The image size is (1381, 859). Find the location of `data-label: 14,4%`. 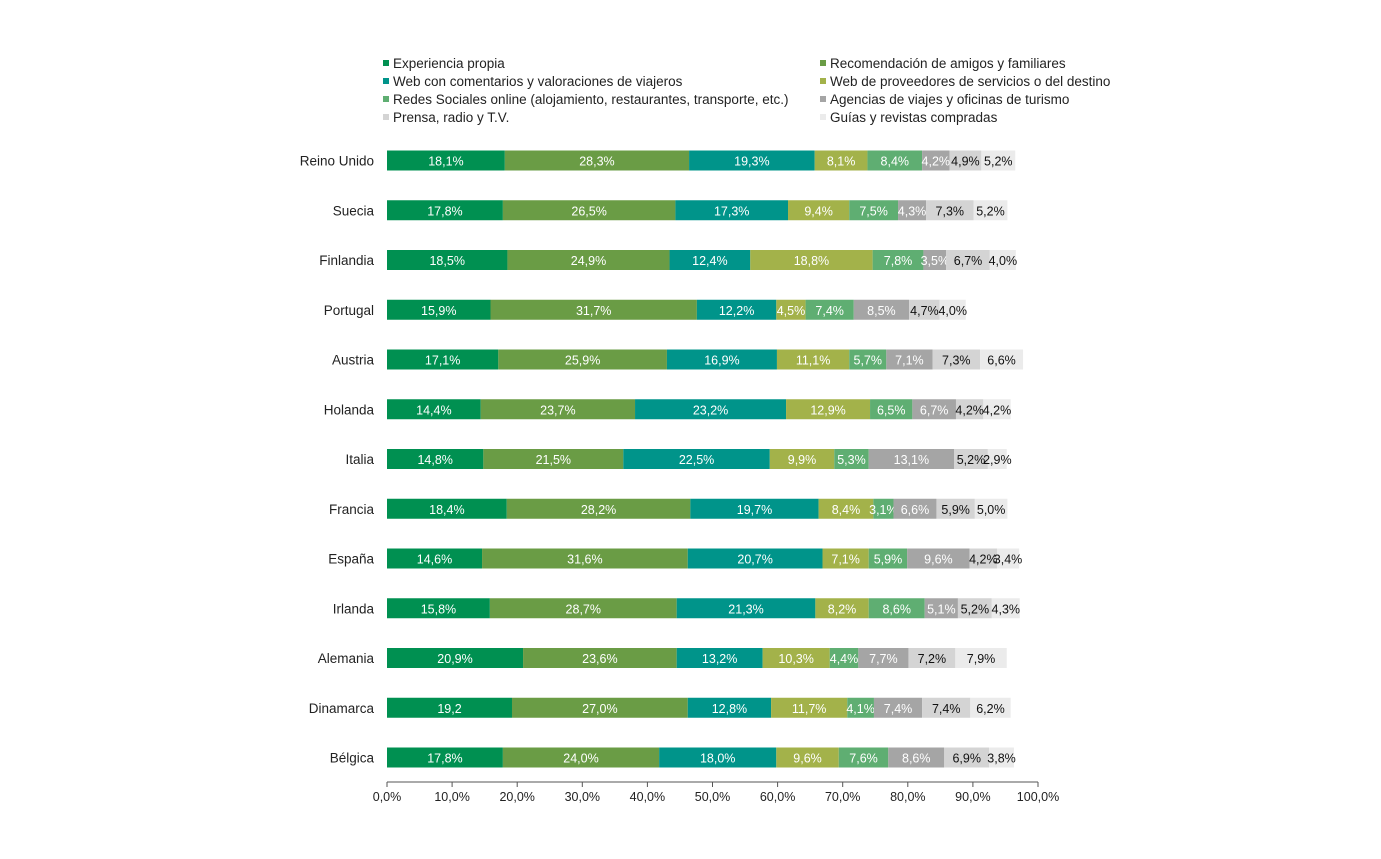

data-label: 14,4% is located at coordinates (433, 410).